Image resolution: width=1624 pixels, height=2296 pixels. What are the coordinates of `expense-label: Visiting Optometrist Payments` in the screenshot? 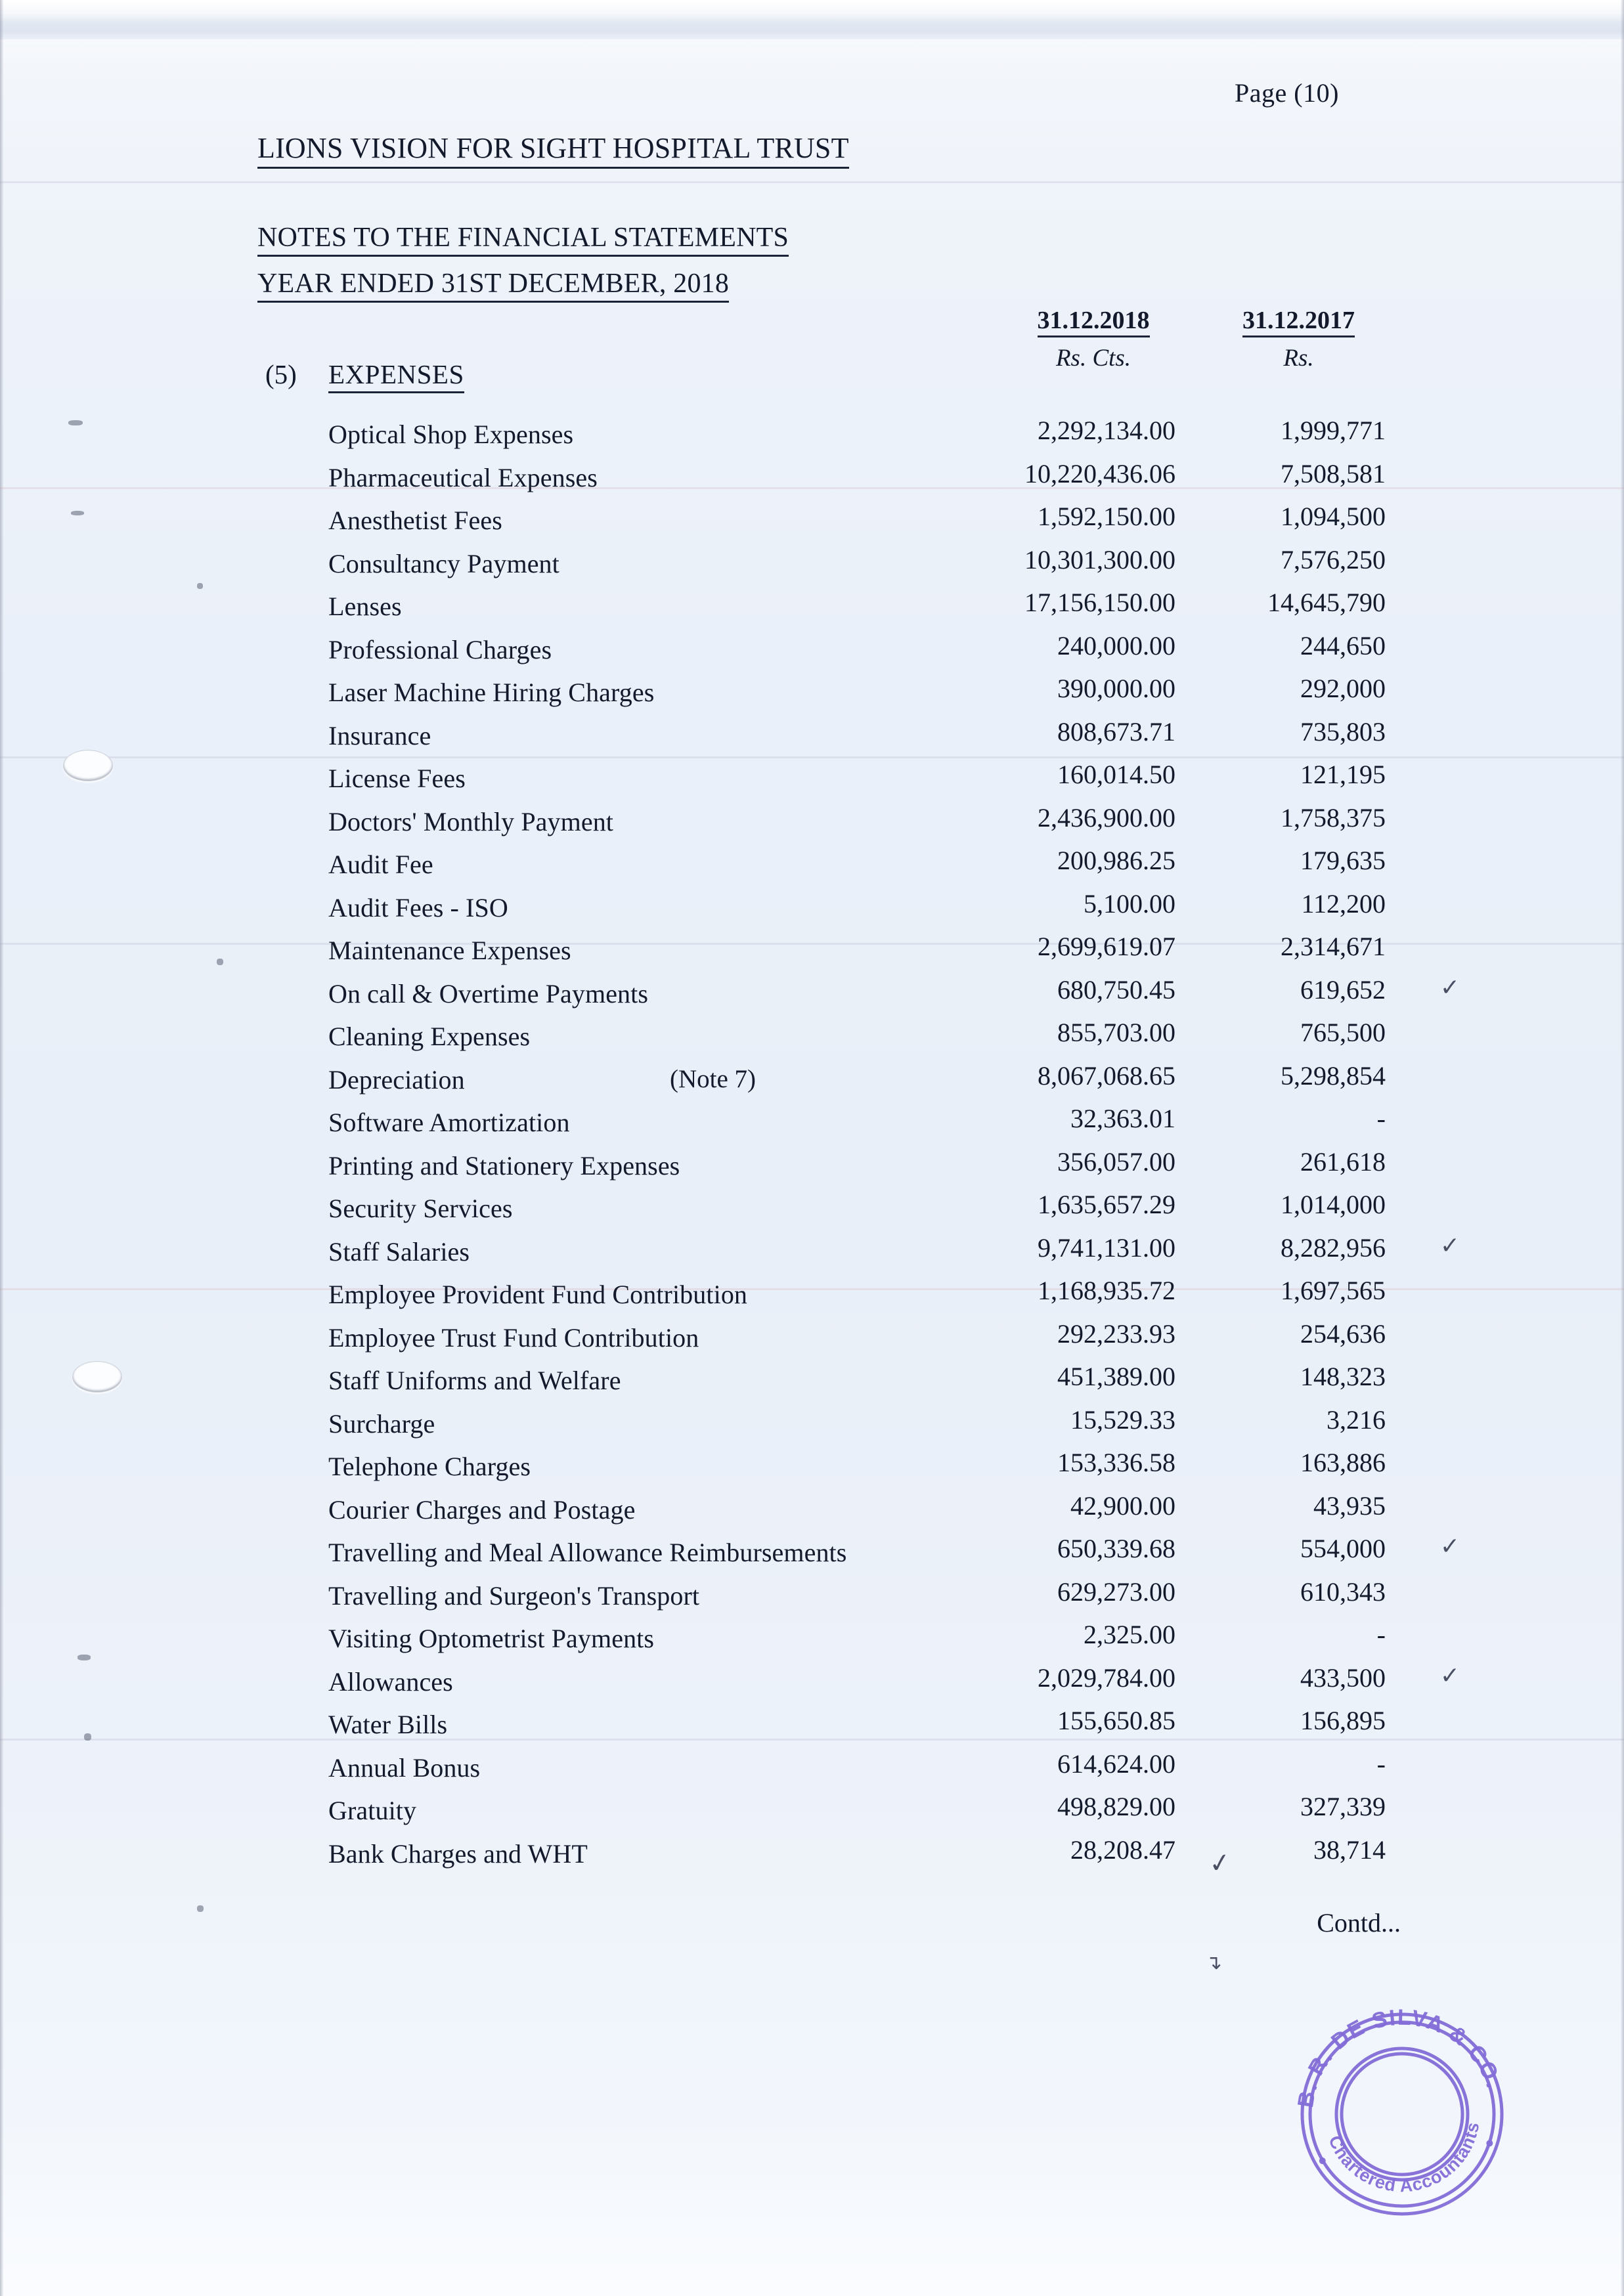 It's located at (492, 1638).